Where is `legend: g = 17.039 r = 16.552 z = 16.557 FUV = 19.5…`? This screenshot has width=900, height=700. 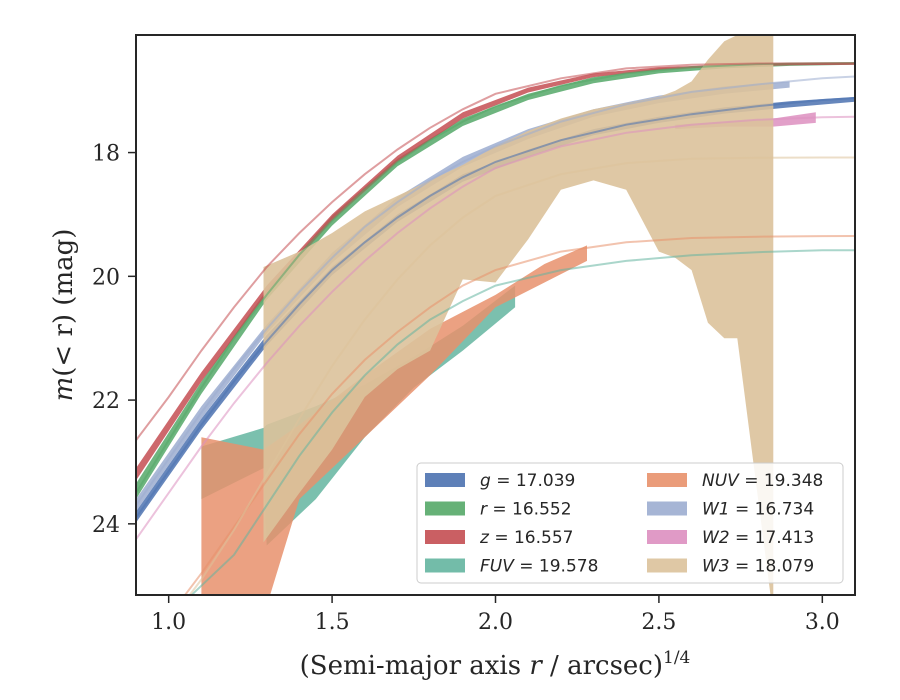 legend: g = 17.039 r = 16.552 z = 16.557 FUV = 19.5… is located at coordinates (630, 523).